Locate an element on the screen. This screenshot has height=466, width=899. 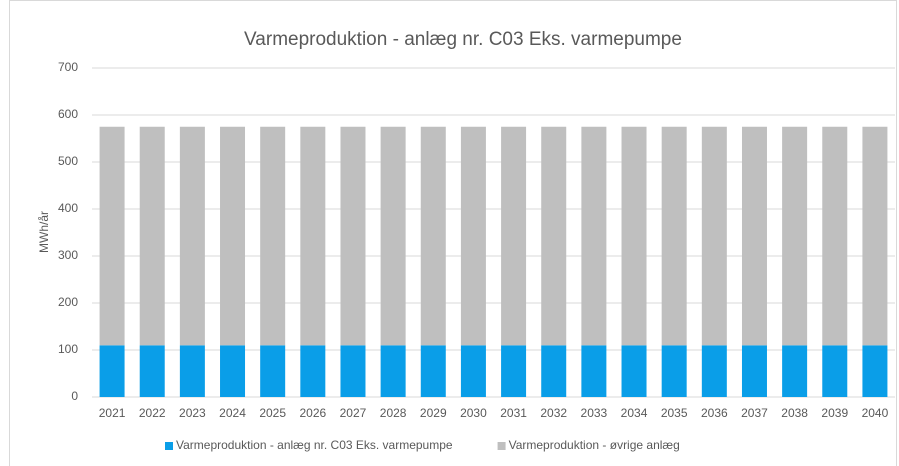
y-tick-label: 100 is located at coordinates (68, 349).